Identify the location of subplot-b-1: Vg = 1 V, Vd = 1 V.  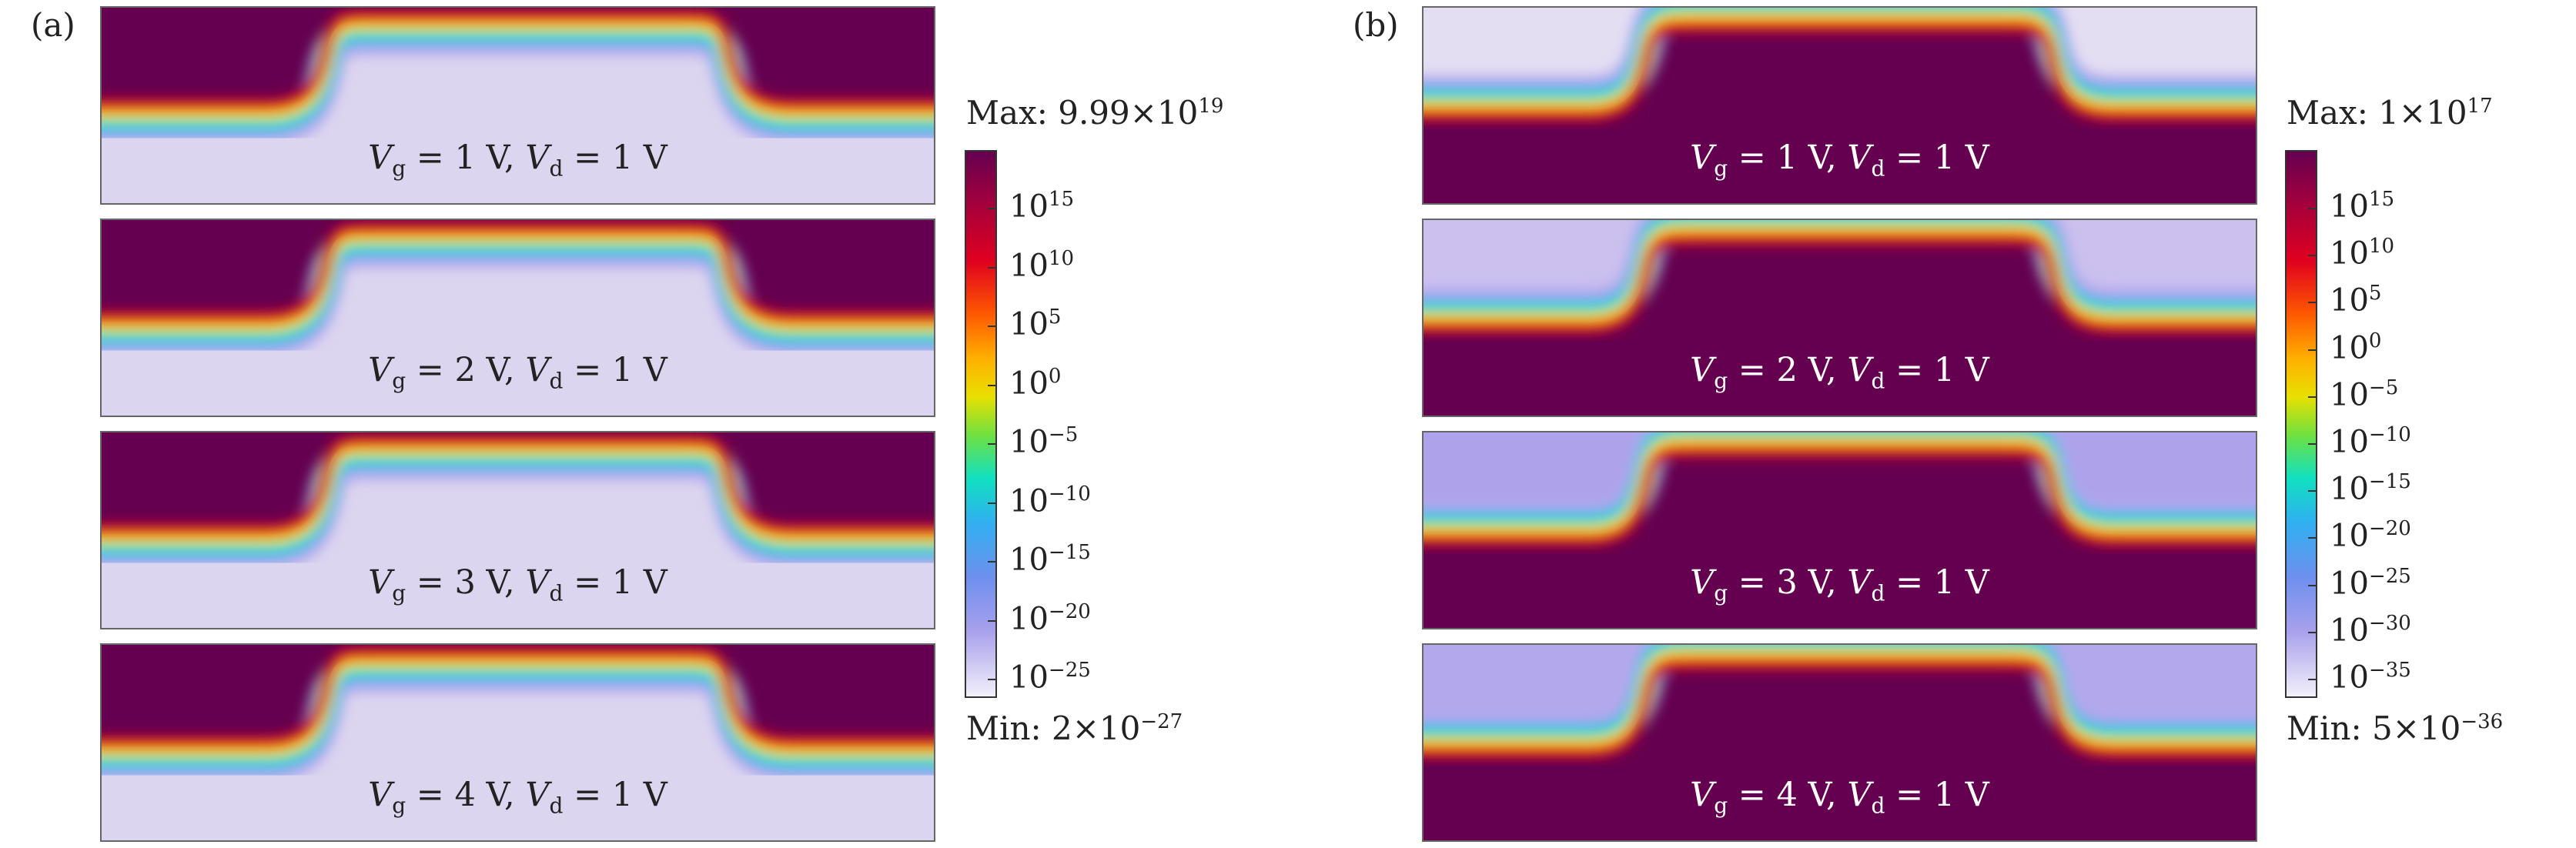
(1840, 106).